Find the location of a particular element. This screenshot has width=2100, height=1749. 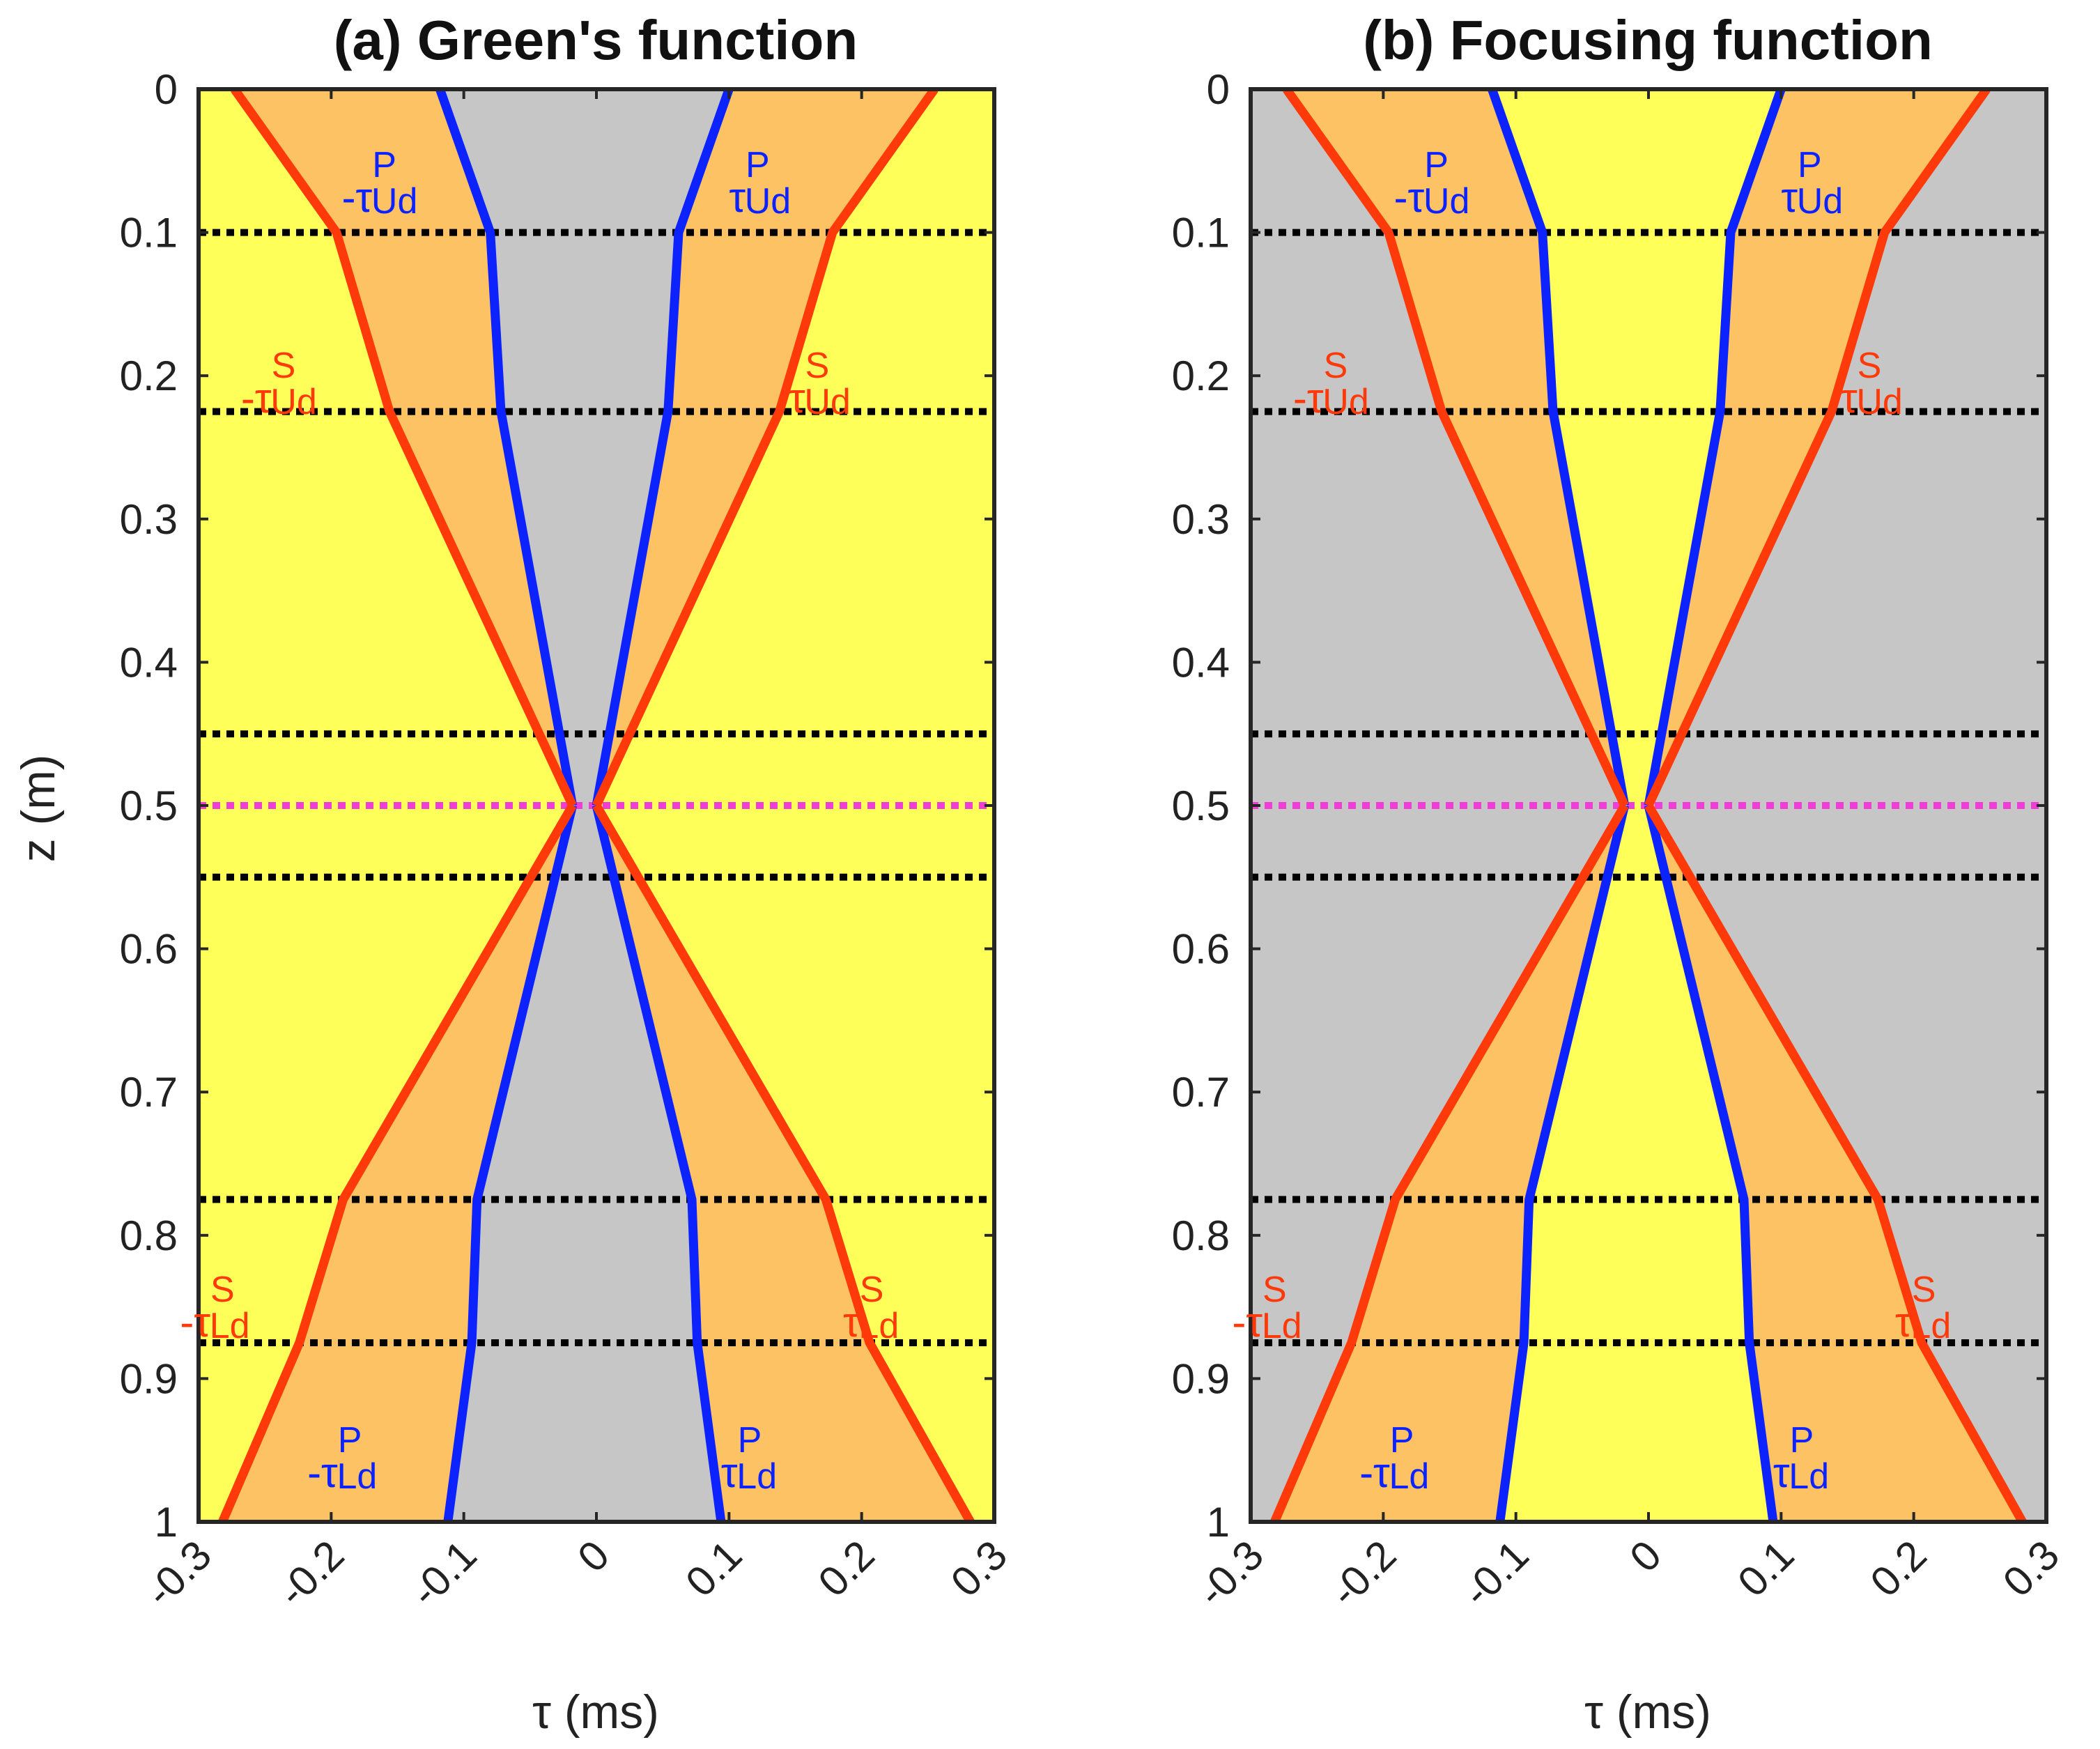

curve-annotation: τS Ld is located at coordinates (1923, 1308).